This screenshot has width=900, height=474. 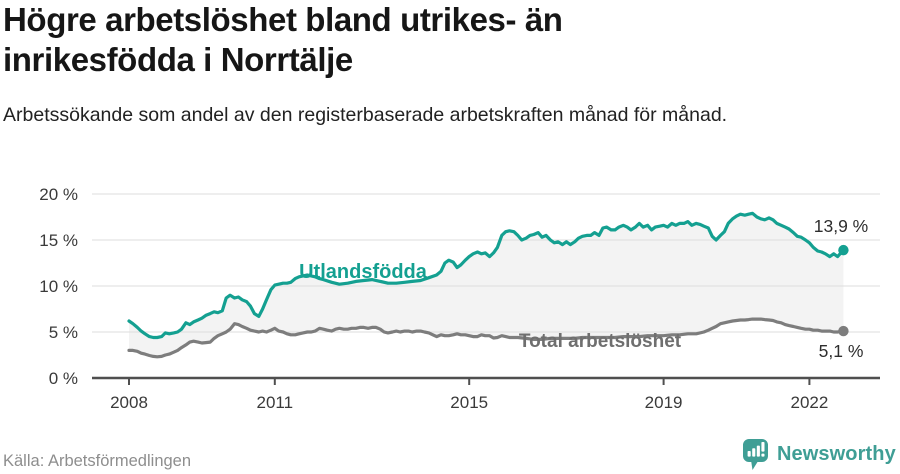 I want to click on y-tick-label-5: 5 %, so click(x=63, y=332).